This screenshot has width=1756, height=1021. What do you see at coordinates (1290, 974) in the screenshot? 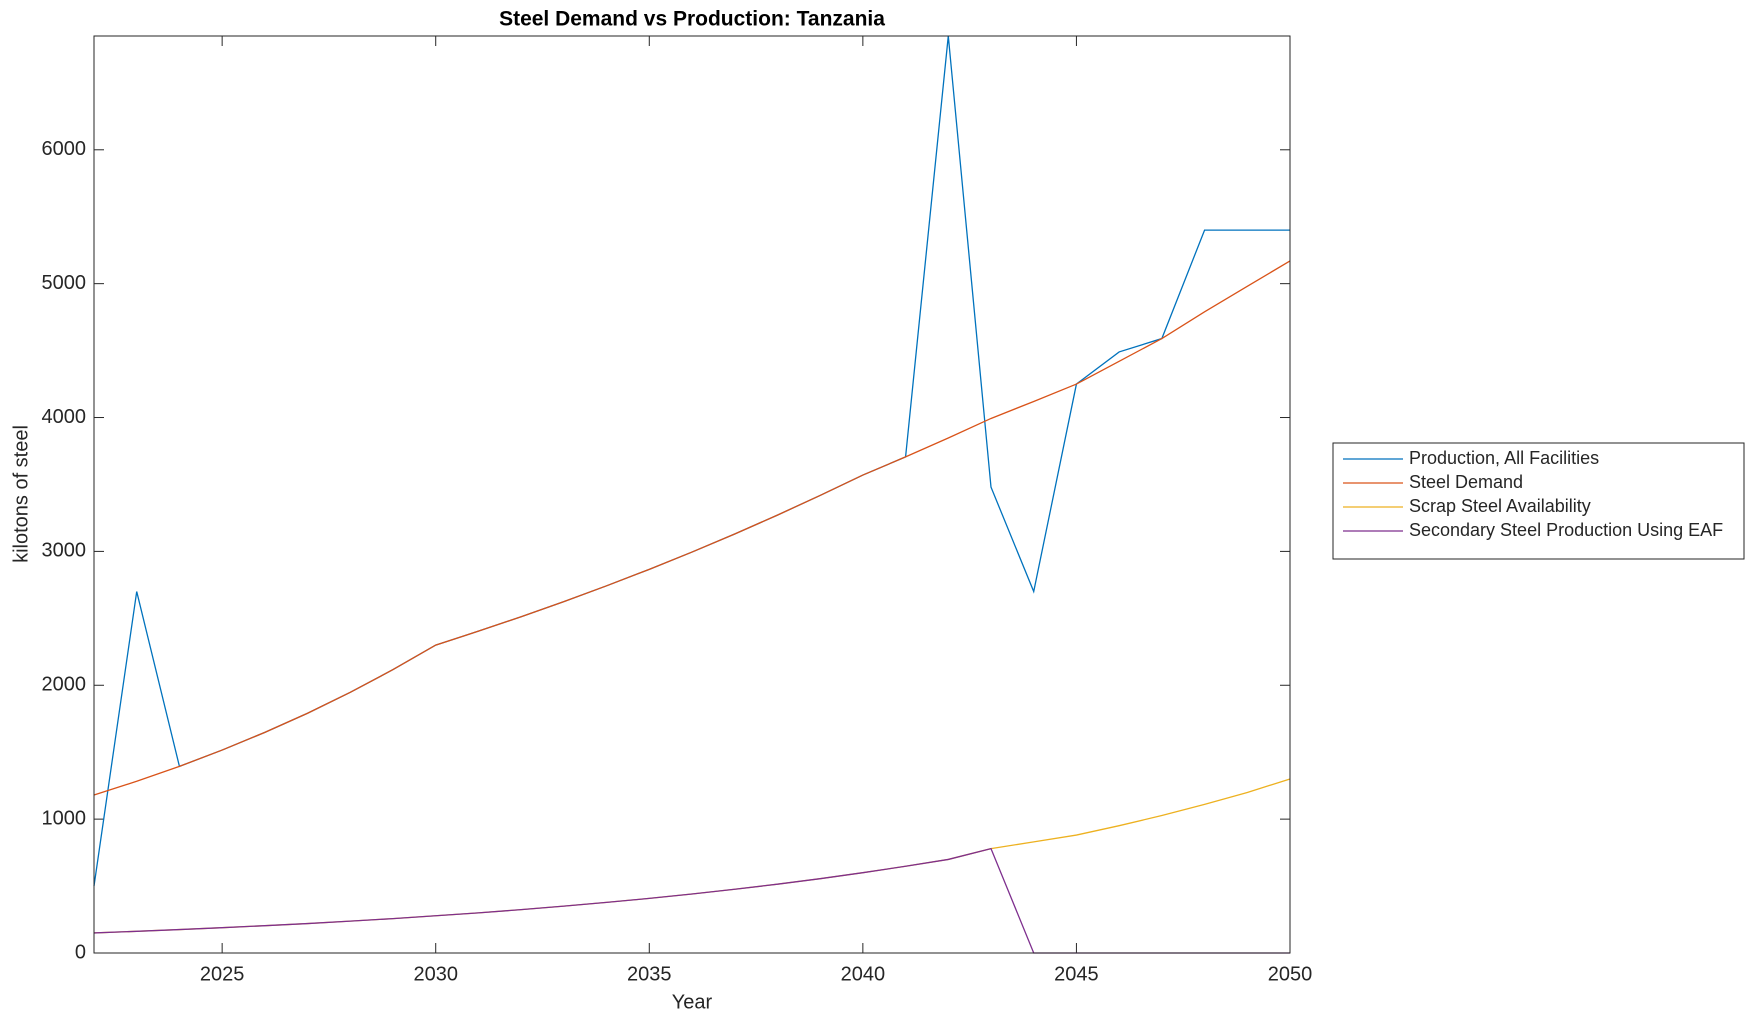
I see `x-tick-label: 2050` at bounding box center [1290, 974].